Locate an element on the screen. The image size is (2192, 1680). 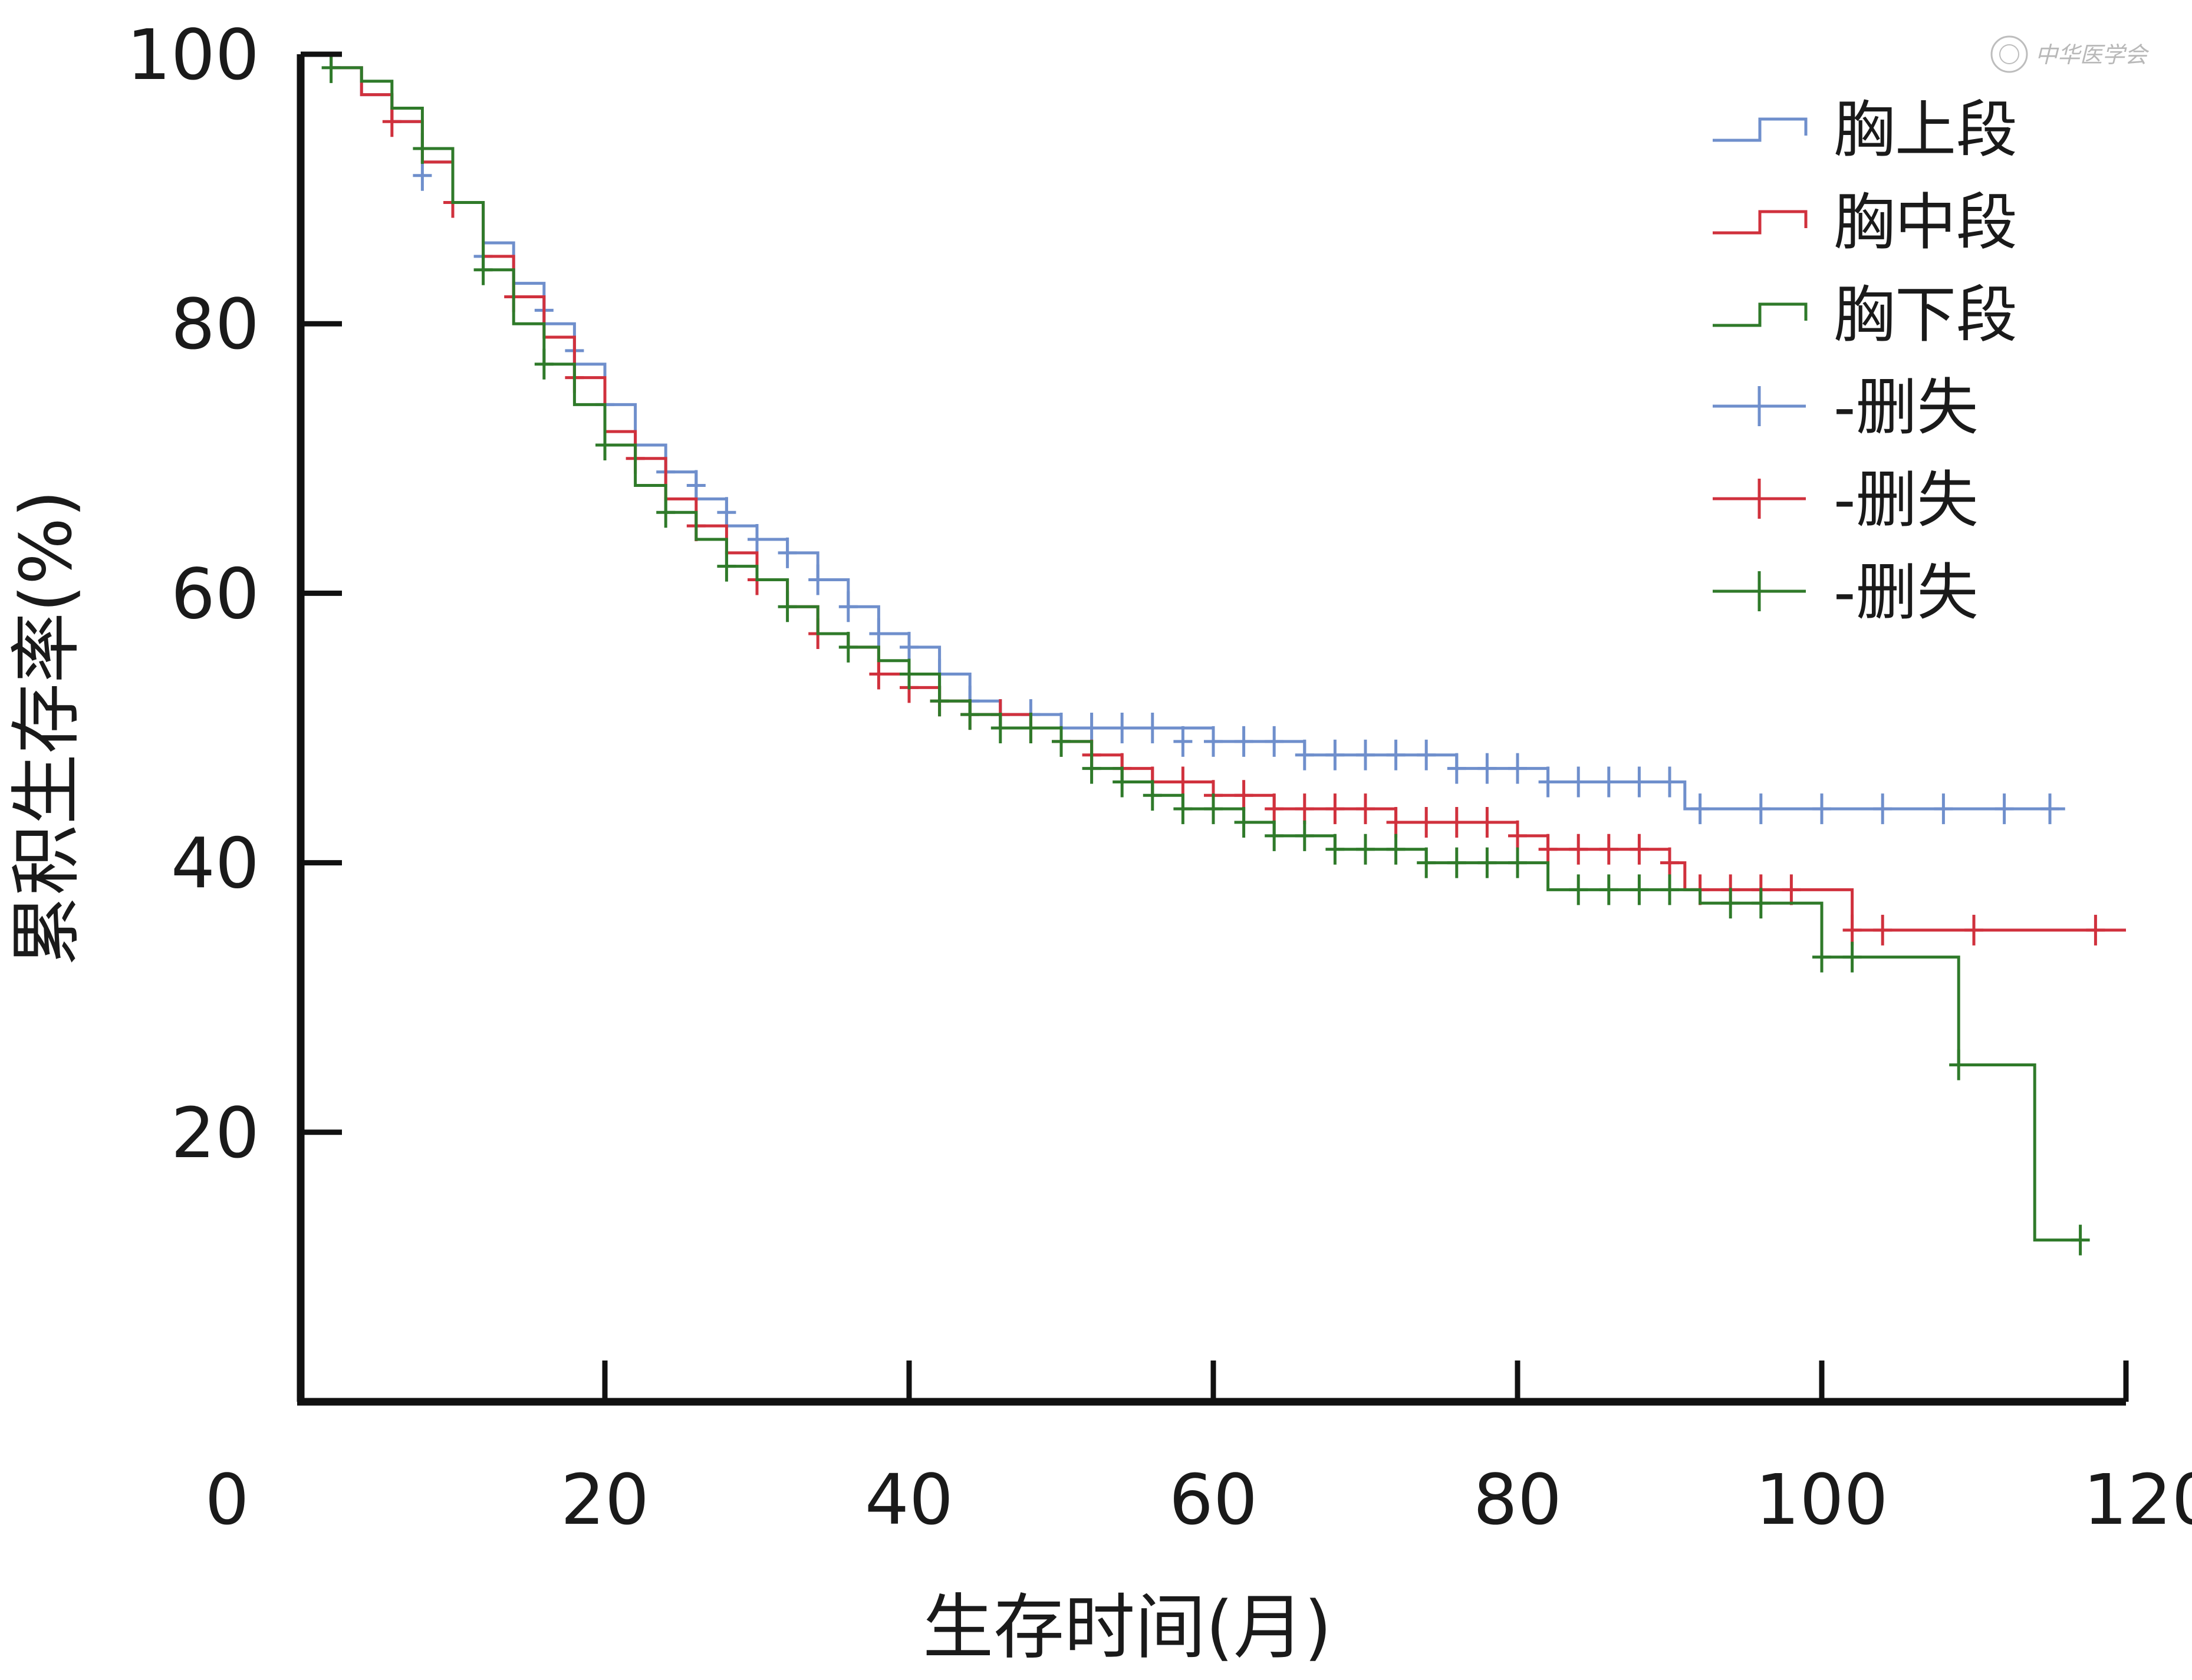
y-ticks: 20 40 60 80 100 is located at coordinates (235, 594).